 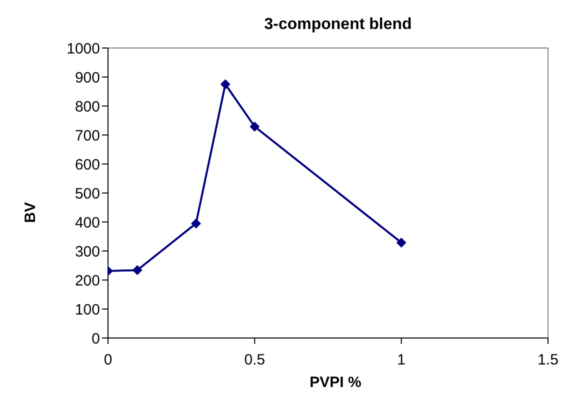 I want to click on y-tick-label: 400, so click(x=87, y=223).